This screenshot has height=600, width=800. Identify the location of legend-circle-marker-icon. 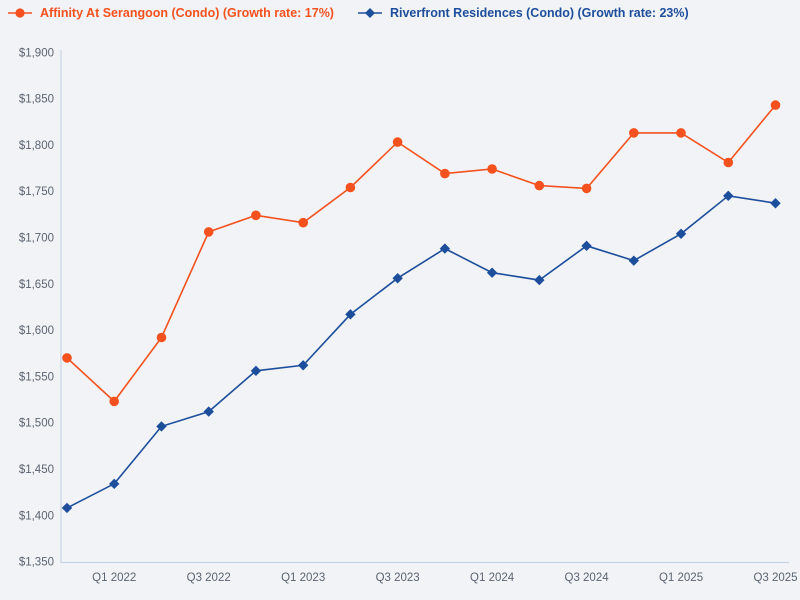
(20, 13).